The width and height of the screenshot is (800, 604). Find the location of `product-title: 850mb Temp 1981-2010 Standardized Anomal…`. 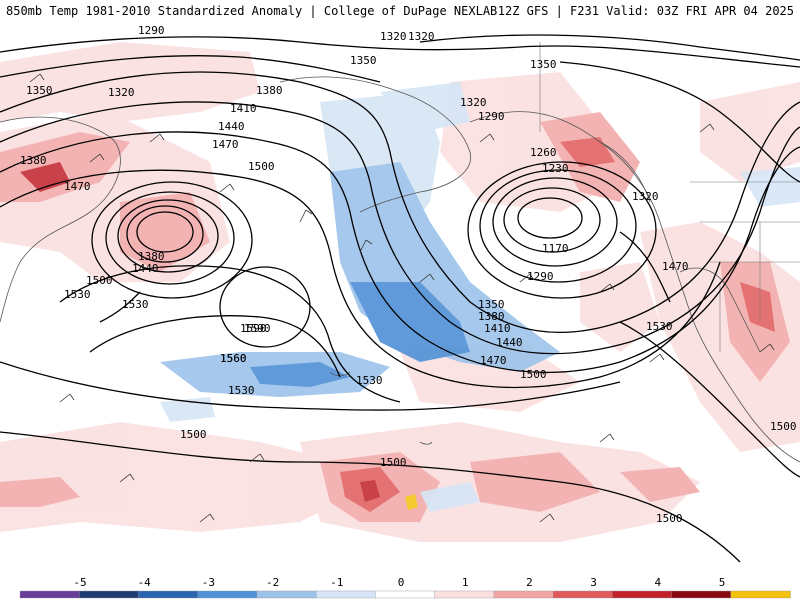

product-title: 850mb Temp 1981-2010 Standardized Anomal… is located at coordinates (252, 11).